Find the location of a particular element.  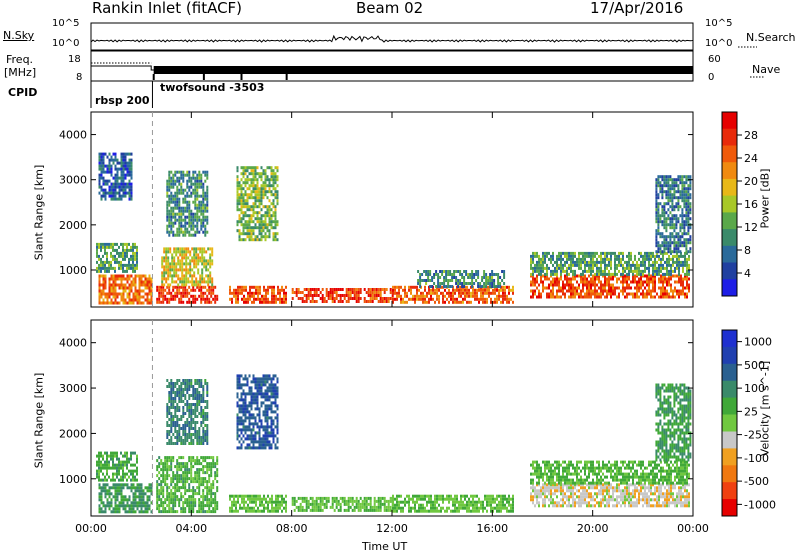

power-colorbar-tick-label: 20 is located at coordinates (751, 181).